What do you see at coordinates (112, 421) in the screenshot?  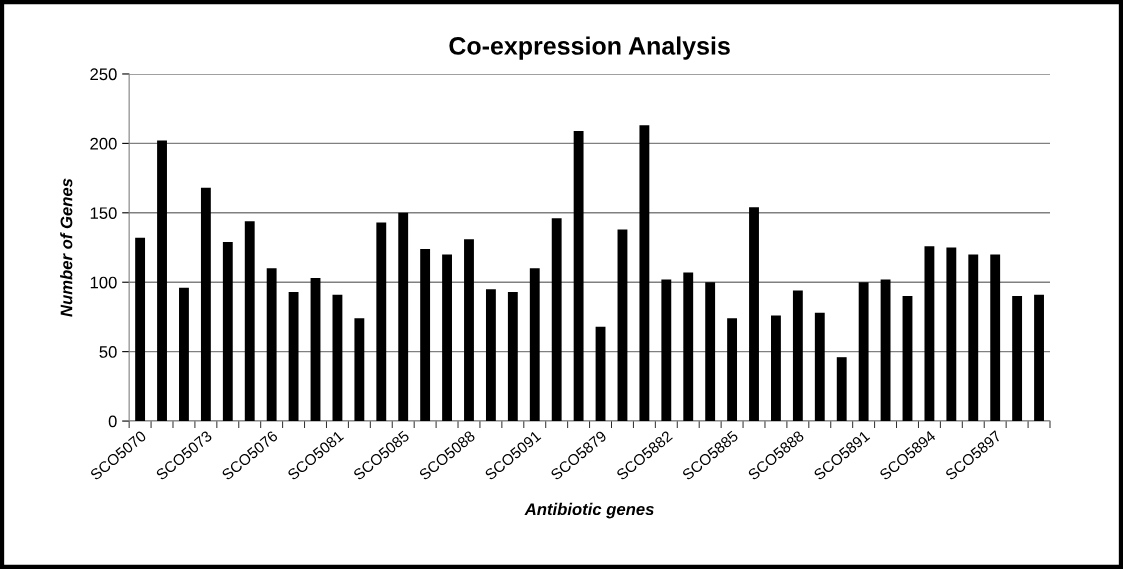 I see `y-tick-label: 0` at bounding box center [112, 421].